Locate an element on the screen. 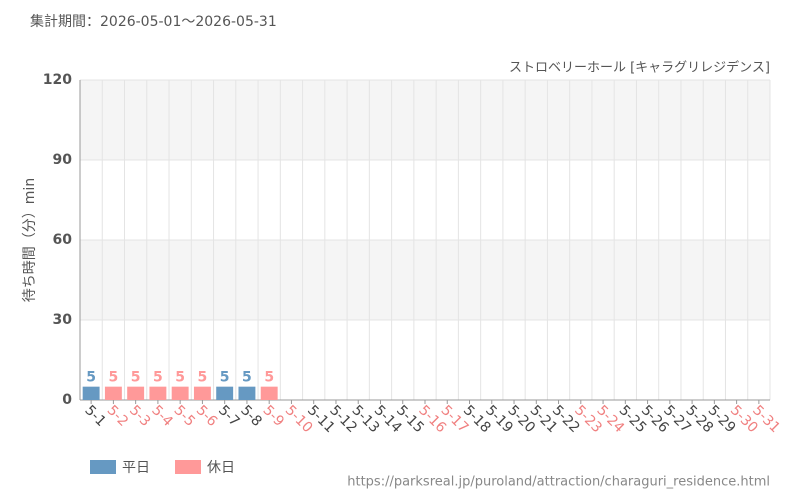 This screenshot has height=504, width=800. legend-label: 休日 is located at coordinates (221, 468).